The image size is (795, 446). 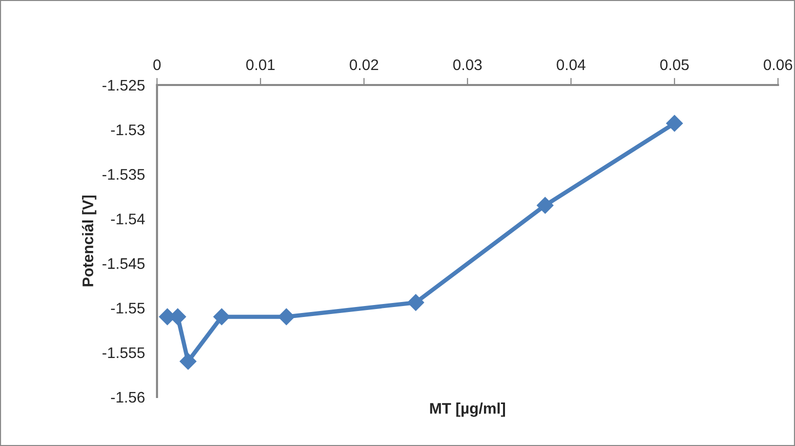 What do you see at coordinates (123, 352) in the screenshot?
I see `y-tick-label: -1.555` at bounding box center [123, 352].